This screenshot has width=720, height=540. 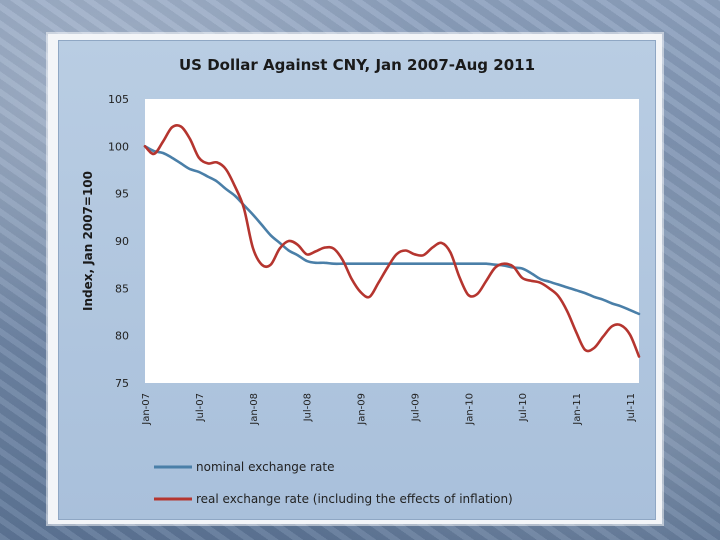 I want to click on x-tick-label: Jul-08, so click(x=308, y=407).